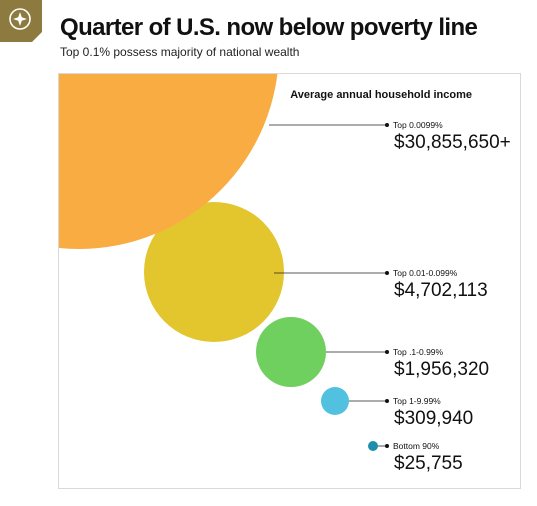 This screenshot has height=506, width=537. I want to click on series-value-top-1-0-99: $1,956,320, so click(441, 369).